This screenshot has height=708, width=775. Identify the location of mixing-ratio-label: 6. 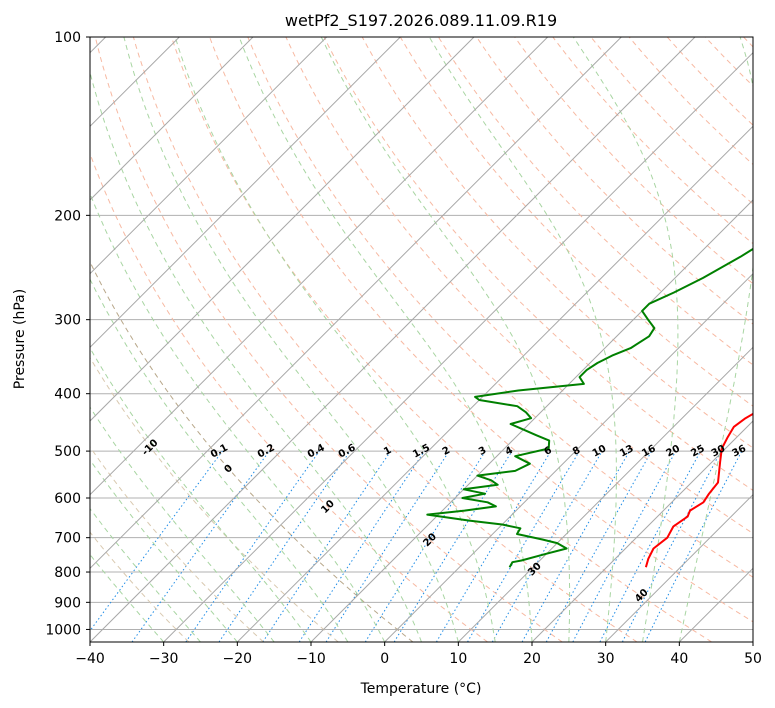
(547, 451).